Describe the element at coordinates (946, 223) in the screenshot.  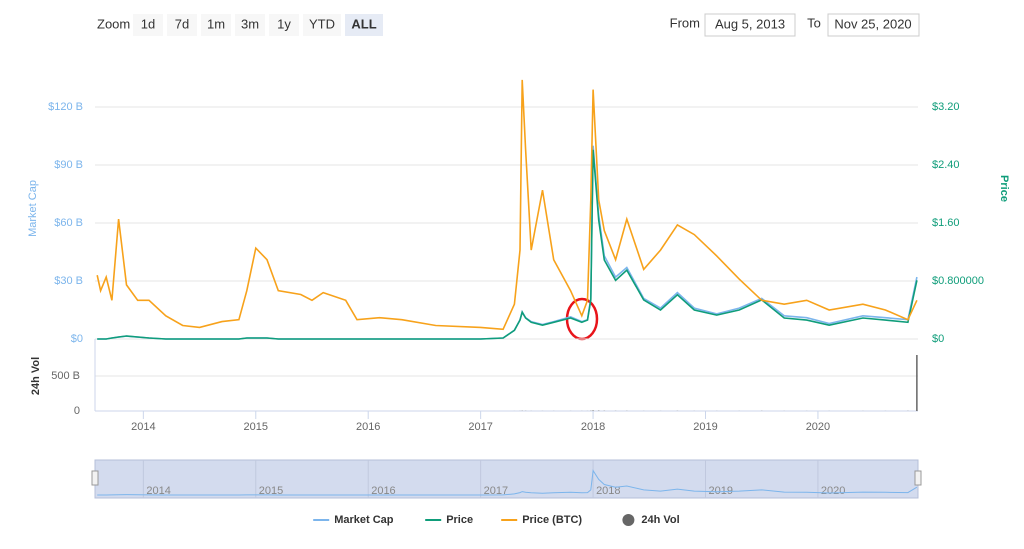
I see `y2-tick-label: $1.60` at that location.